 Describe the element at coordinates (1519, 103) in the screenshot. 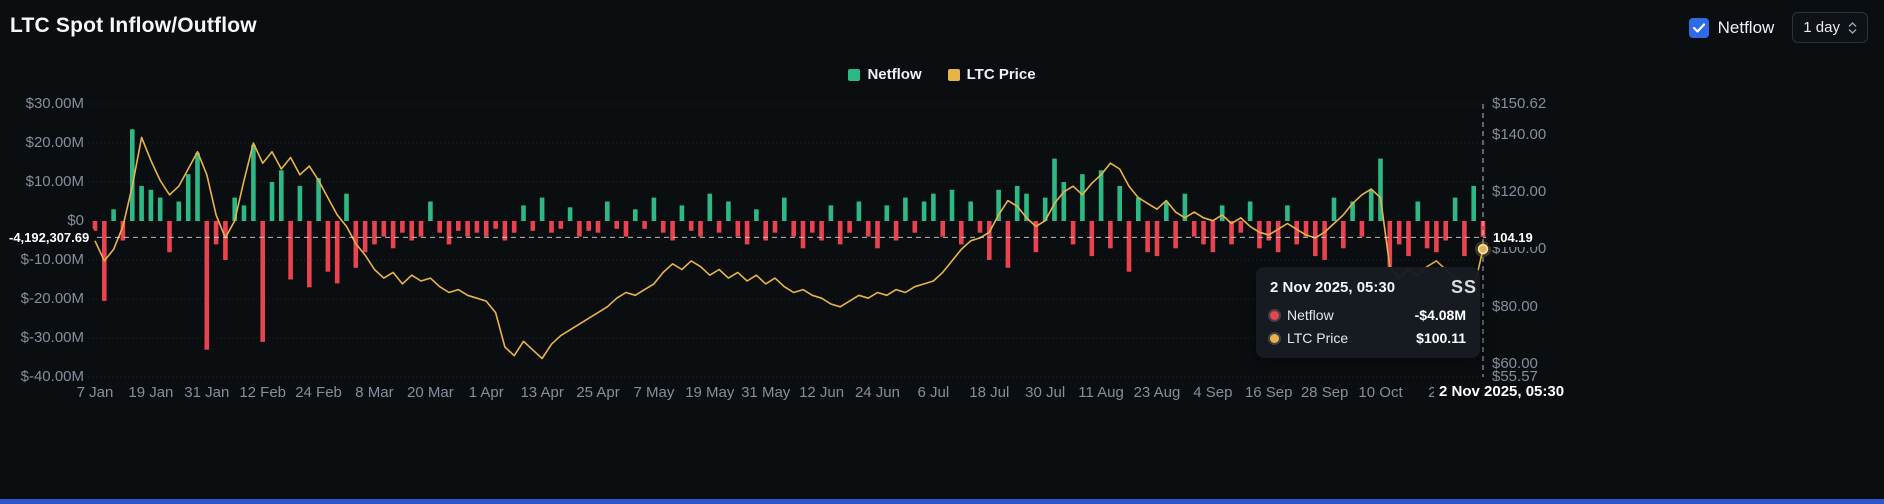

I see `y-axis-right-label: $150.62` at that location.